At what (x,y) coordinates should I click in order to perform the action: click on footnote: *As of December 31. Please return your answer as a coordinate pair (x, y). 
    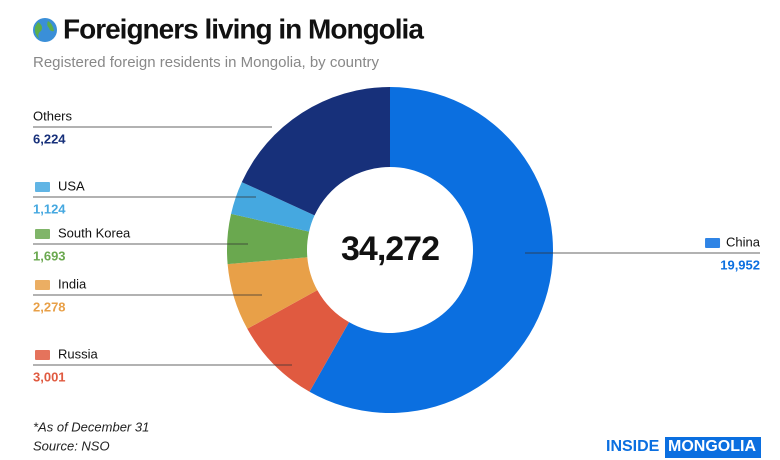
    Looking at the image, I should click on (91, 426).